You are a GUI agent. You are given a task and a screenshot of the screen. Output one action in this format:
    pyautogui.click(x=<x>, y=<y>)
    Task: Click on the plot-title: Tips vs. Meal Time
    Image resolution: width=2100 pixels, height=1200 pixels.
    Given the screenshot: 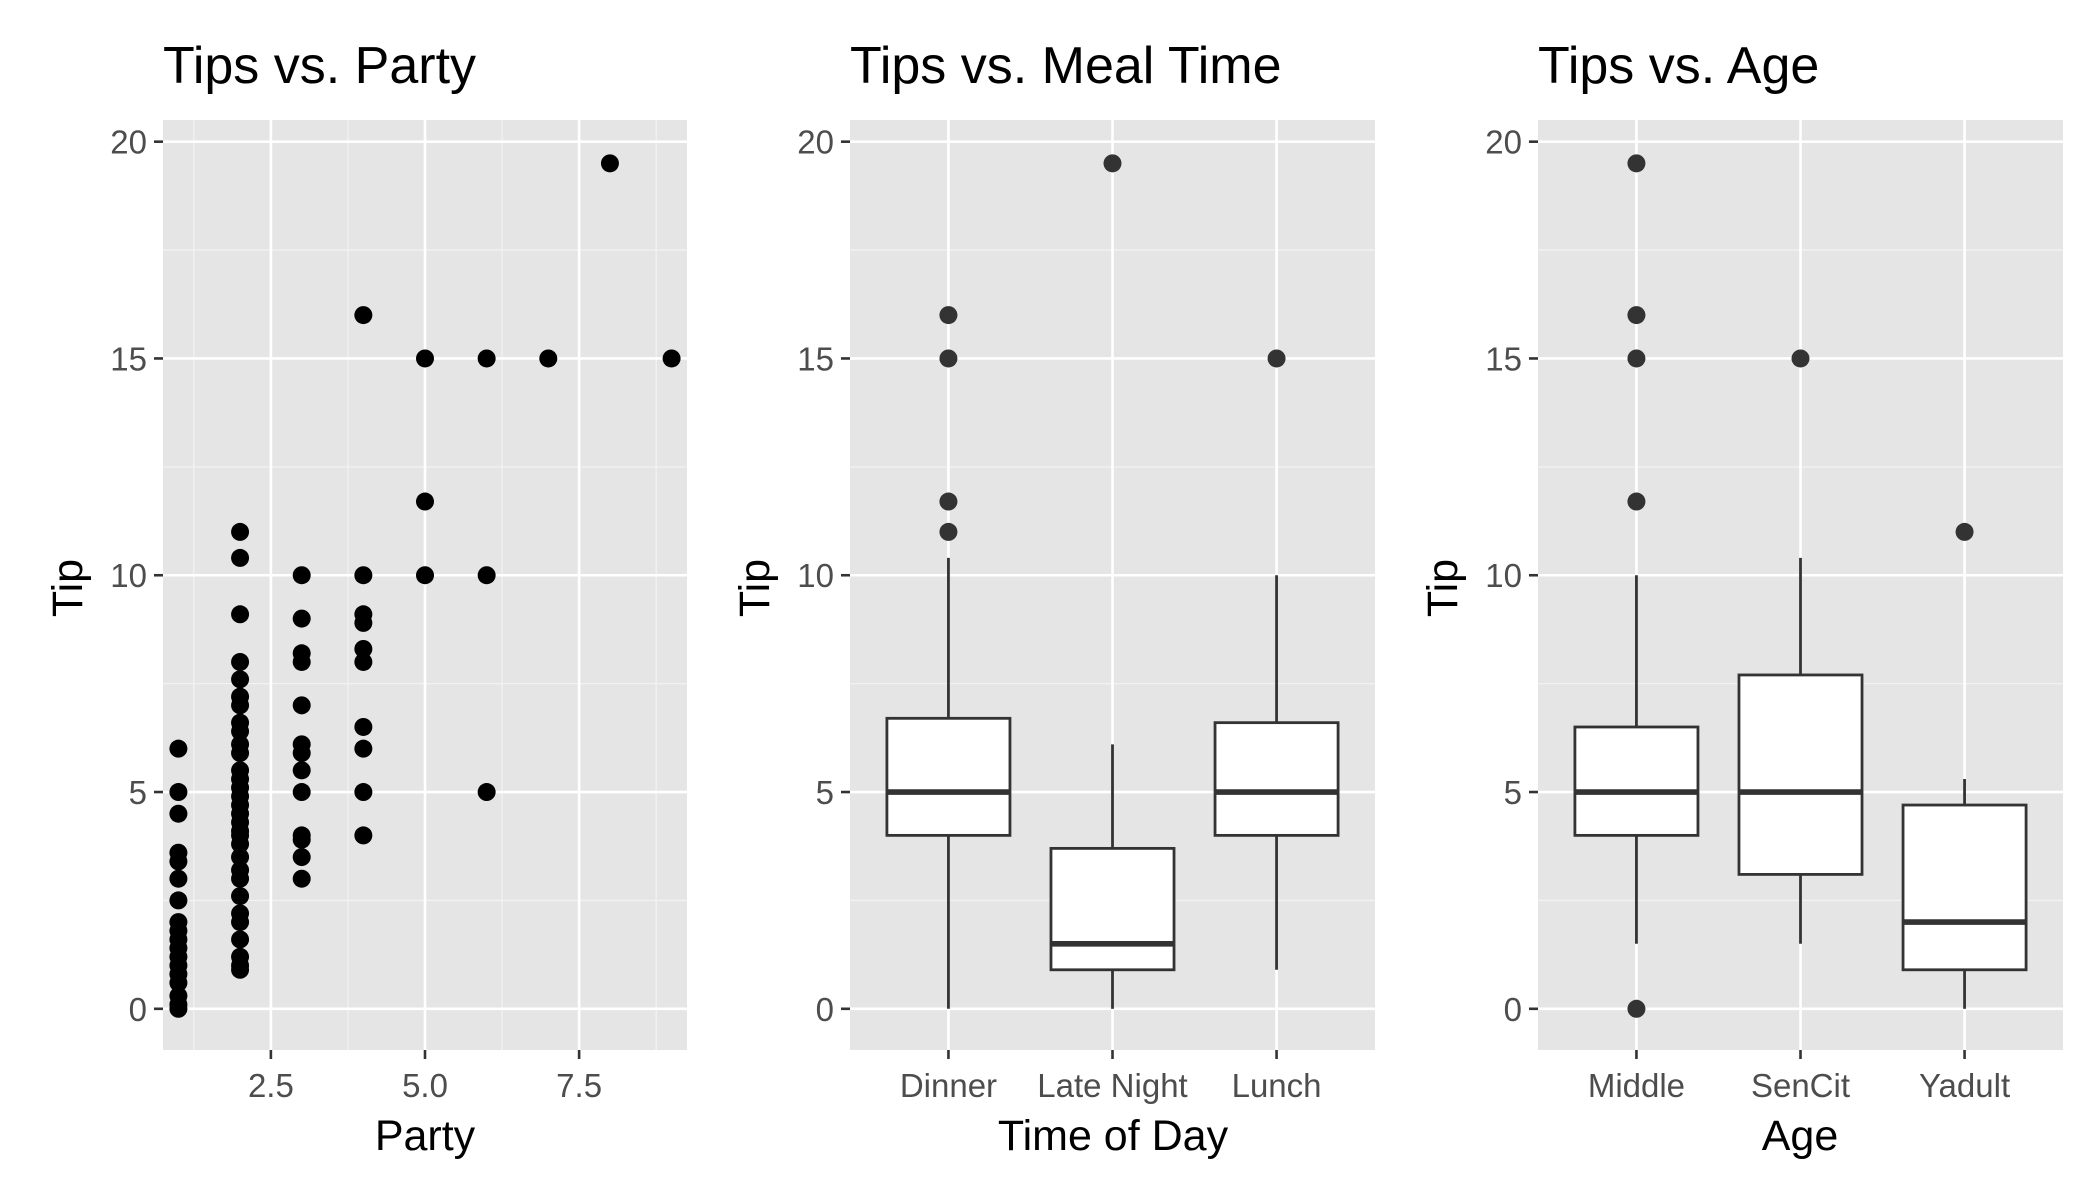 What is the action you would take?
    pyautogui.click(x=1066, y=66)
    